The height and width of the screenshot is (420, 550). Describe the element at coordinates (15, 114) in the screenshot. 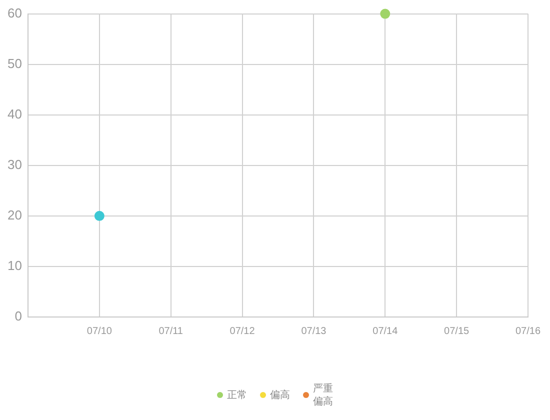

I see `y-tick-label: 40` at that location.